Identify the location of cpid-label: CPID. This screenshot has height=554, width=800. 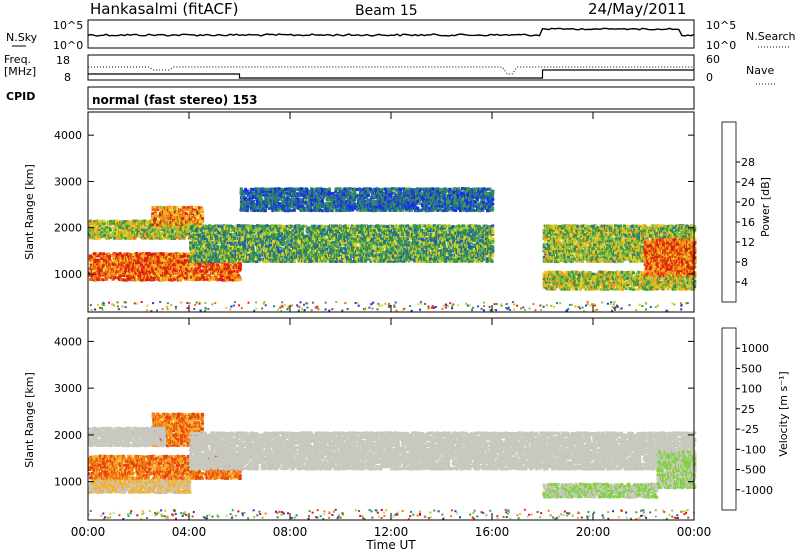
(20, 96).